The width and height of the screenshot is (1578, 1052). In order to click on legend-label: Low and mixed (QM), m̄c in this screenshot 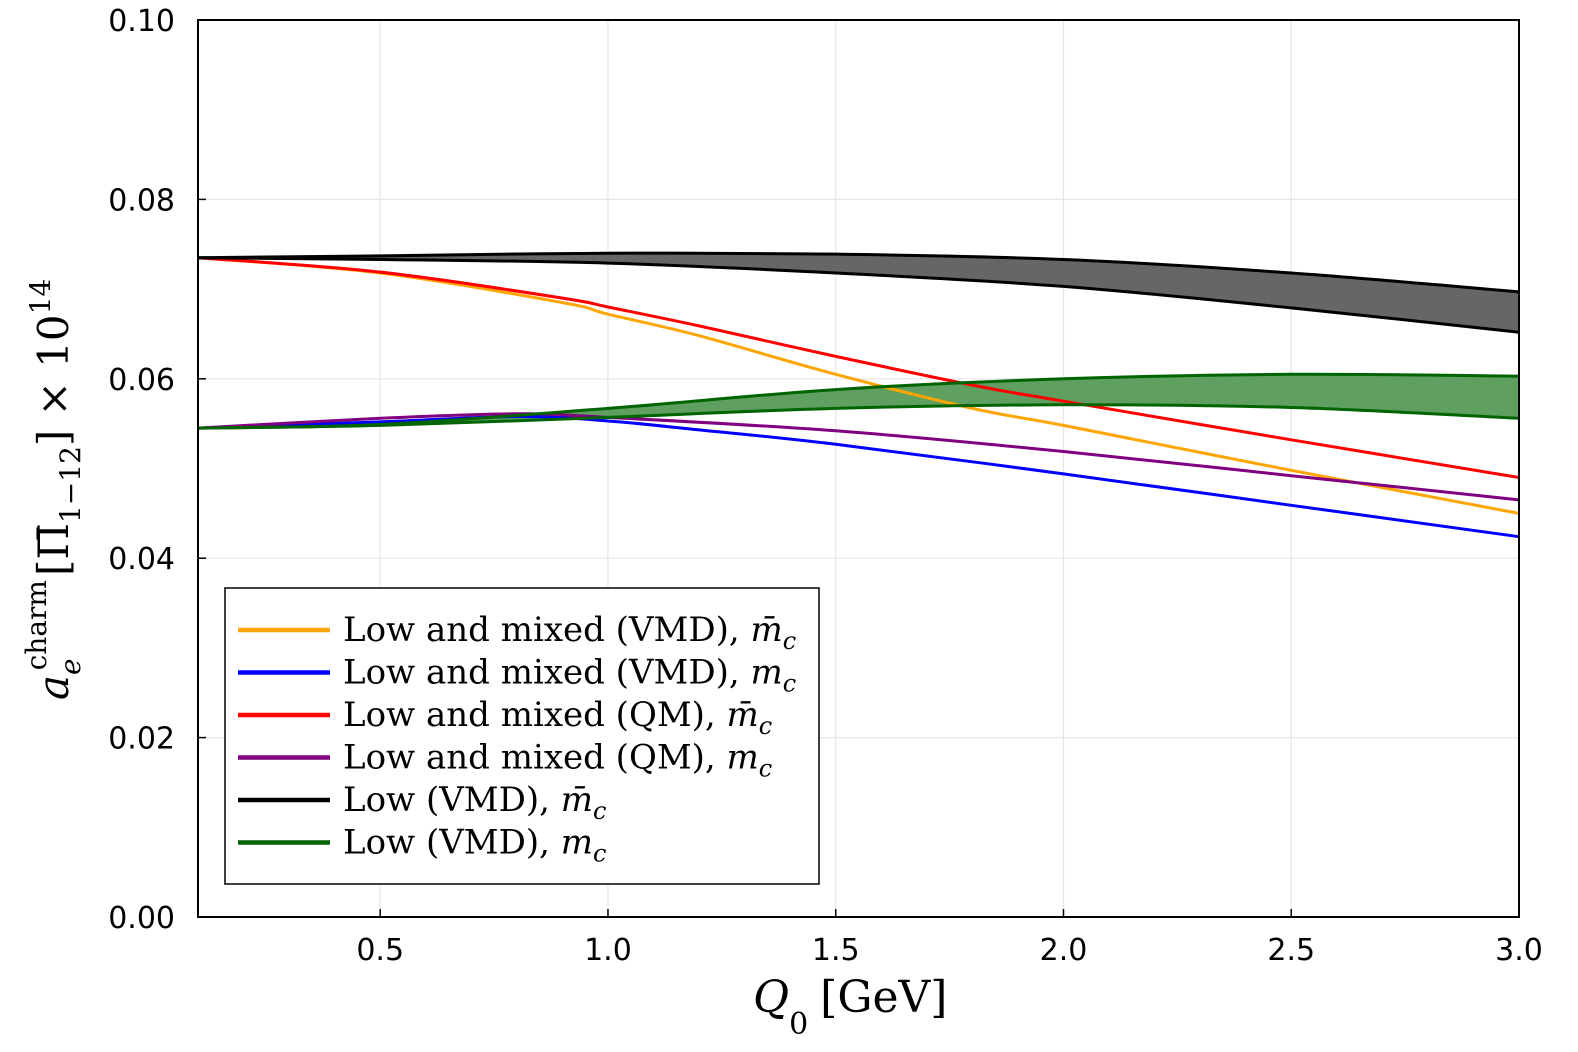, I will do `click(557, 717)`.